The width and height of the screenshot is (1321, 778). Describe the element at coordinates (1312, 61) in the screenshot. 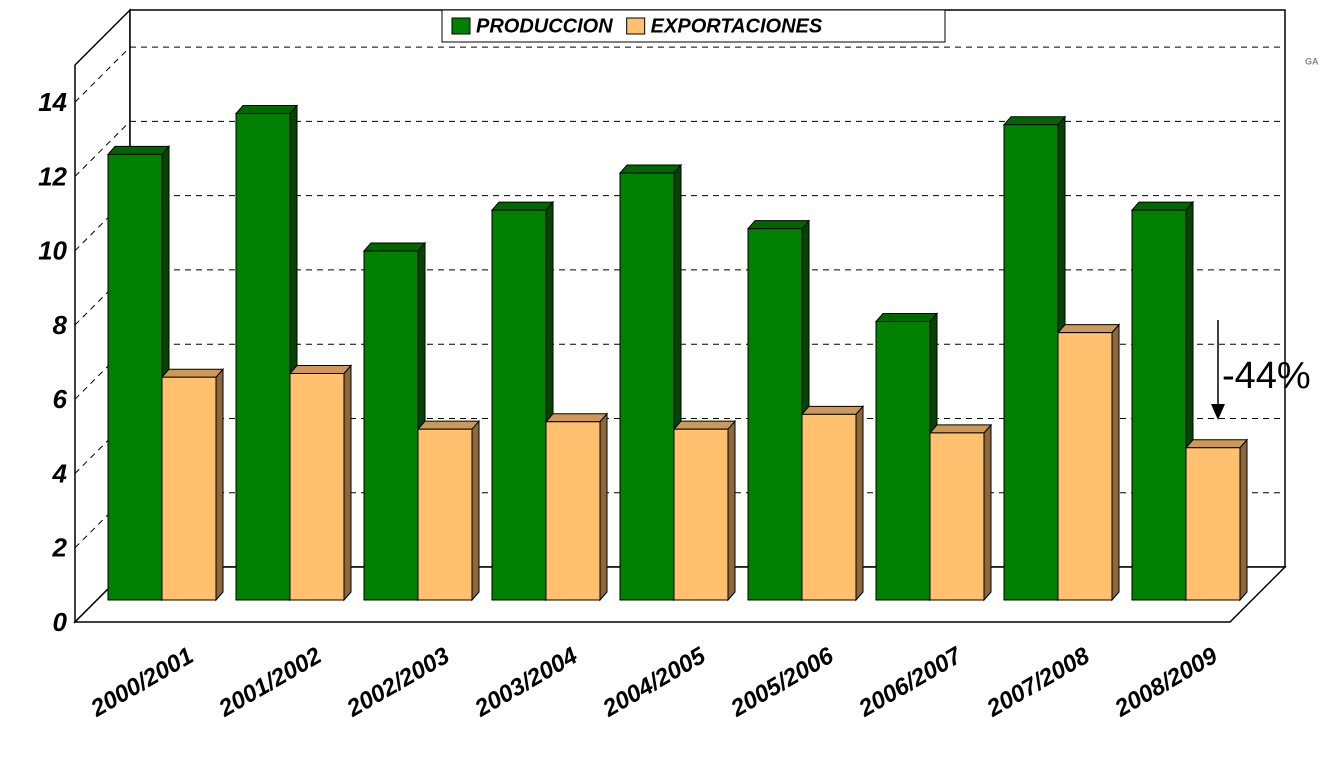

I see `watermark: GA` at that location.